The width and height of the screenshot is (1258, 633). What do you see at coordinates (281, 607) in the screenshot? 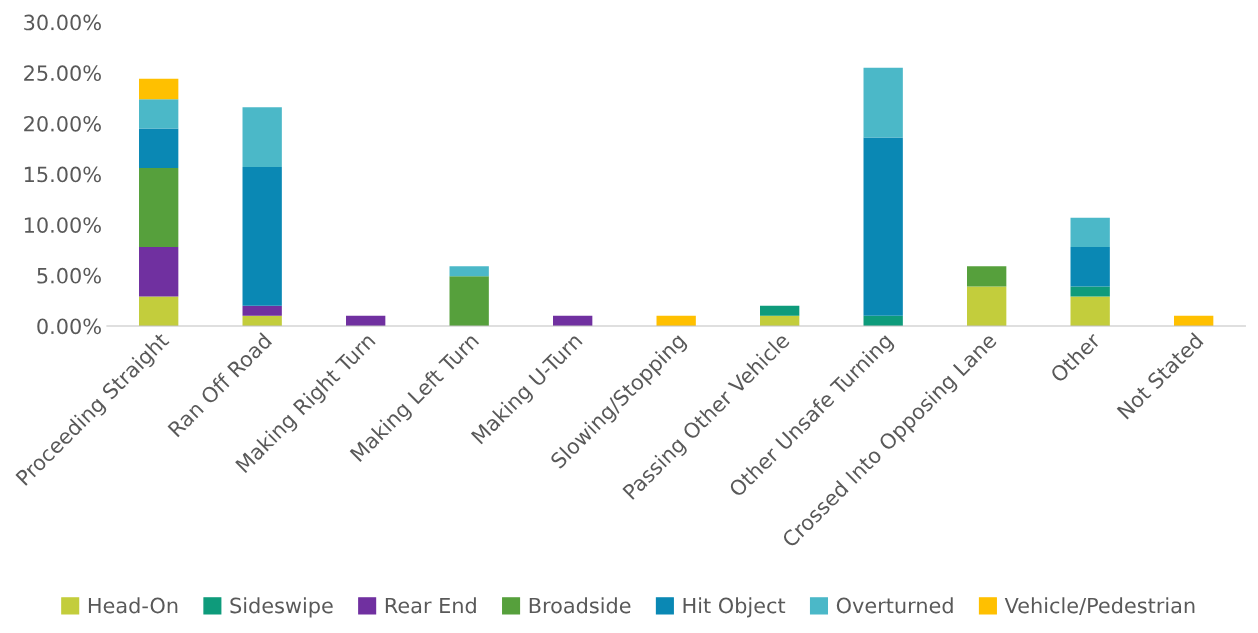
I see `legend-label: Sideswipe` at bounding box center [281, 607].